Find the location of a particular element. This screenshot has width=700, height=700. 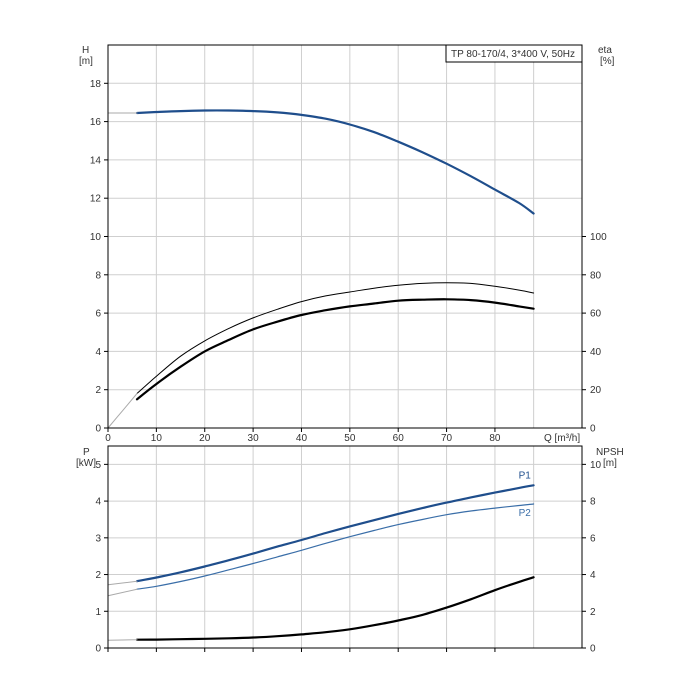

x-axis-label: Q [m³/h] is located at coordinates (562, 438).